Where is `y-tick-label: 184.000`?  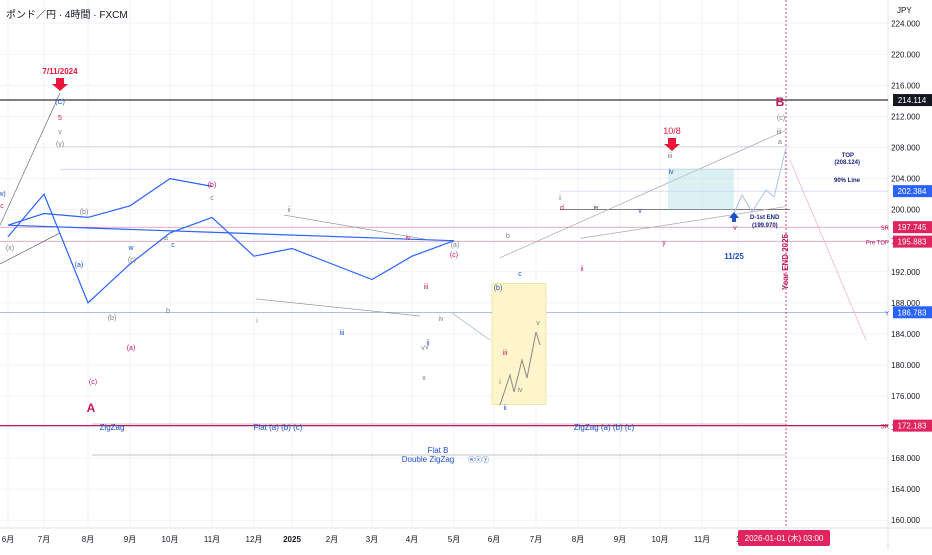
y-tick-label: 184.000 is located at coordinates (905, 334).